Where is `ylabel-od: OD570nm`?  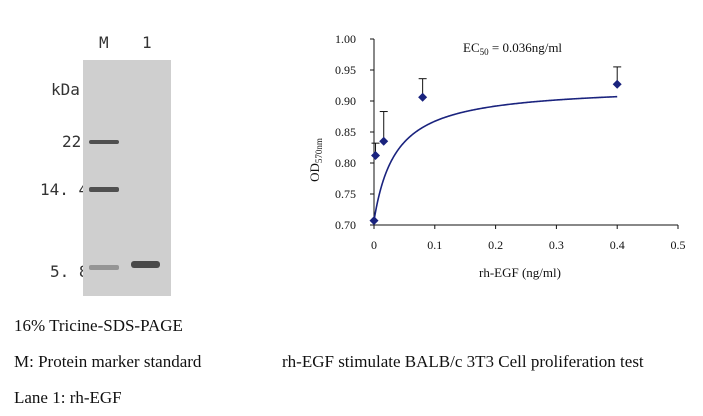
ylabel-od: OD570nm is located at coordinates (315, 160).